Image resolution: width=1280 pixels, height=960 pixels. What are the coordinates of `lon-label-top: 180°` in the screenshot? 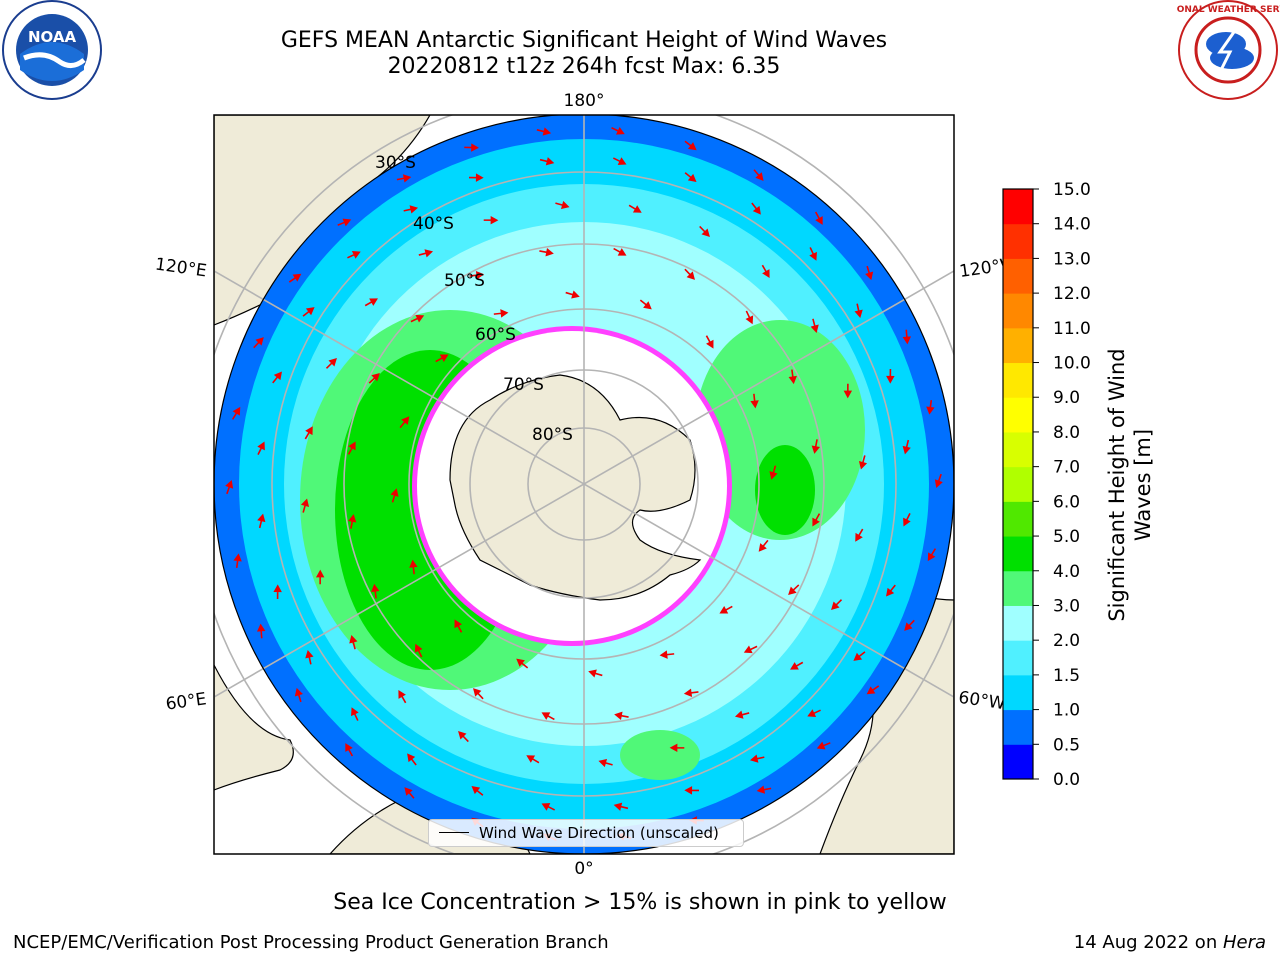 It's located at (584, 101).